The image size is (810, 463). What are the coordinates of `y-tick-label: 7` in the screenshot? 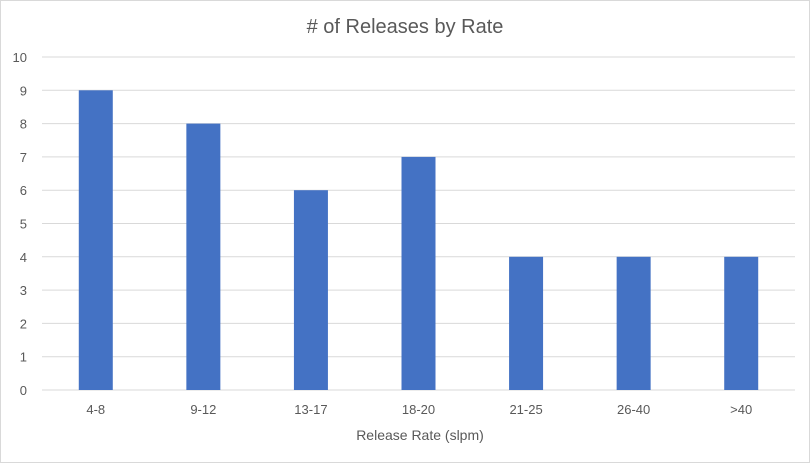 It's located at (23, 157).